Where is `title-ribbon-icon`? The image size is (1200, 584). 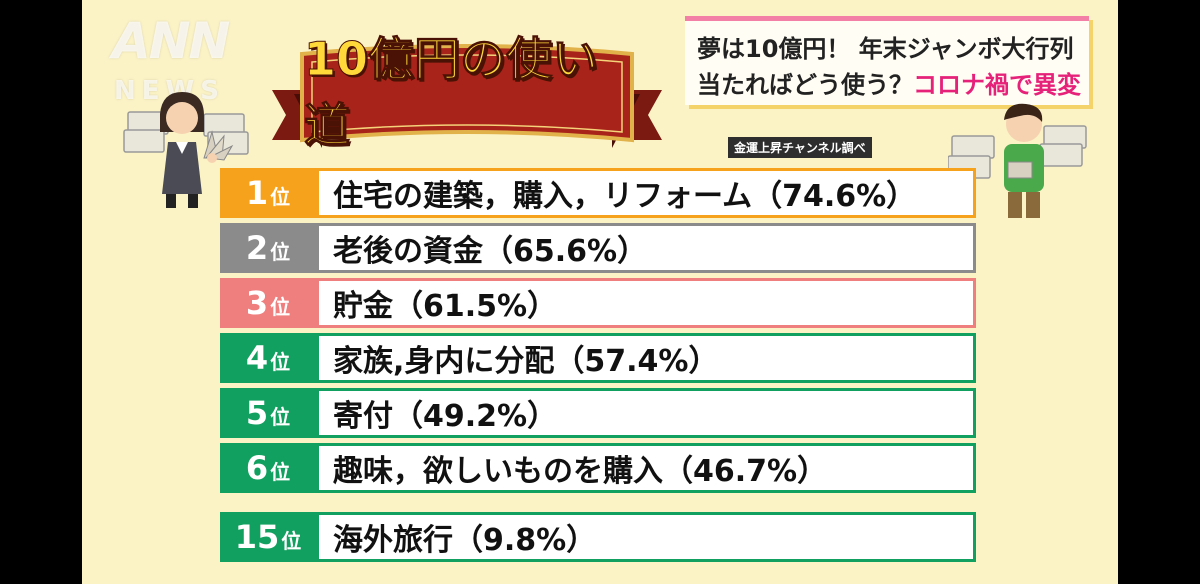
title-ribbon-icon is located at coordinates (467, 96).